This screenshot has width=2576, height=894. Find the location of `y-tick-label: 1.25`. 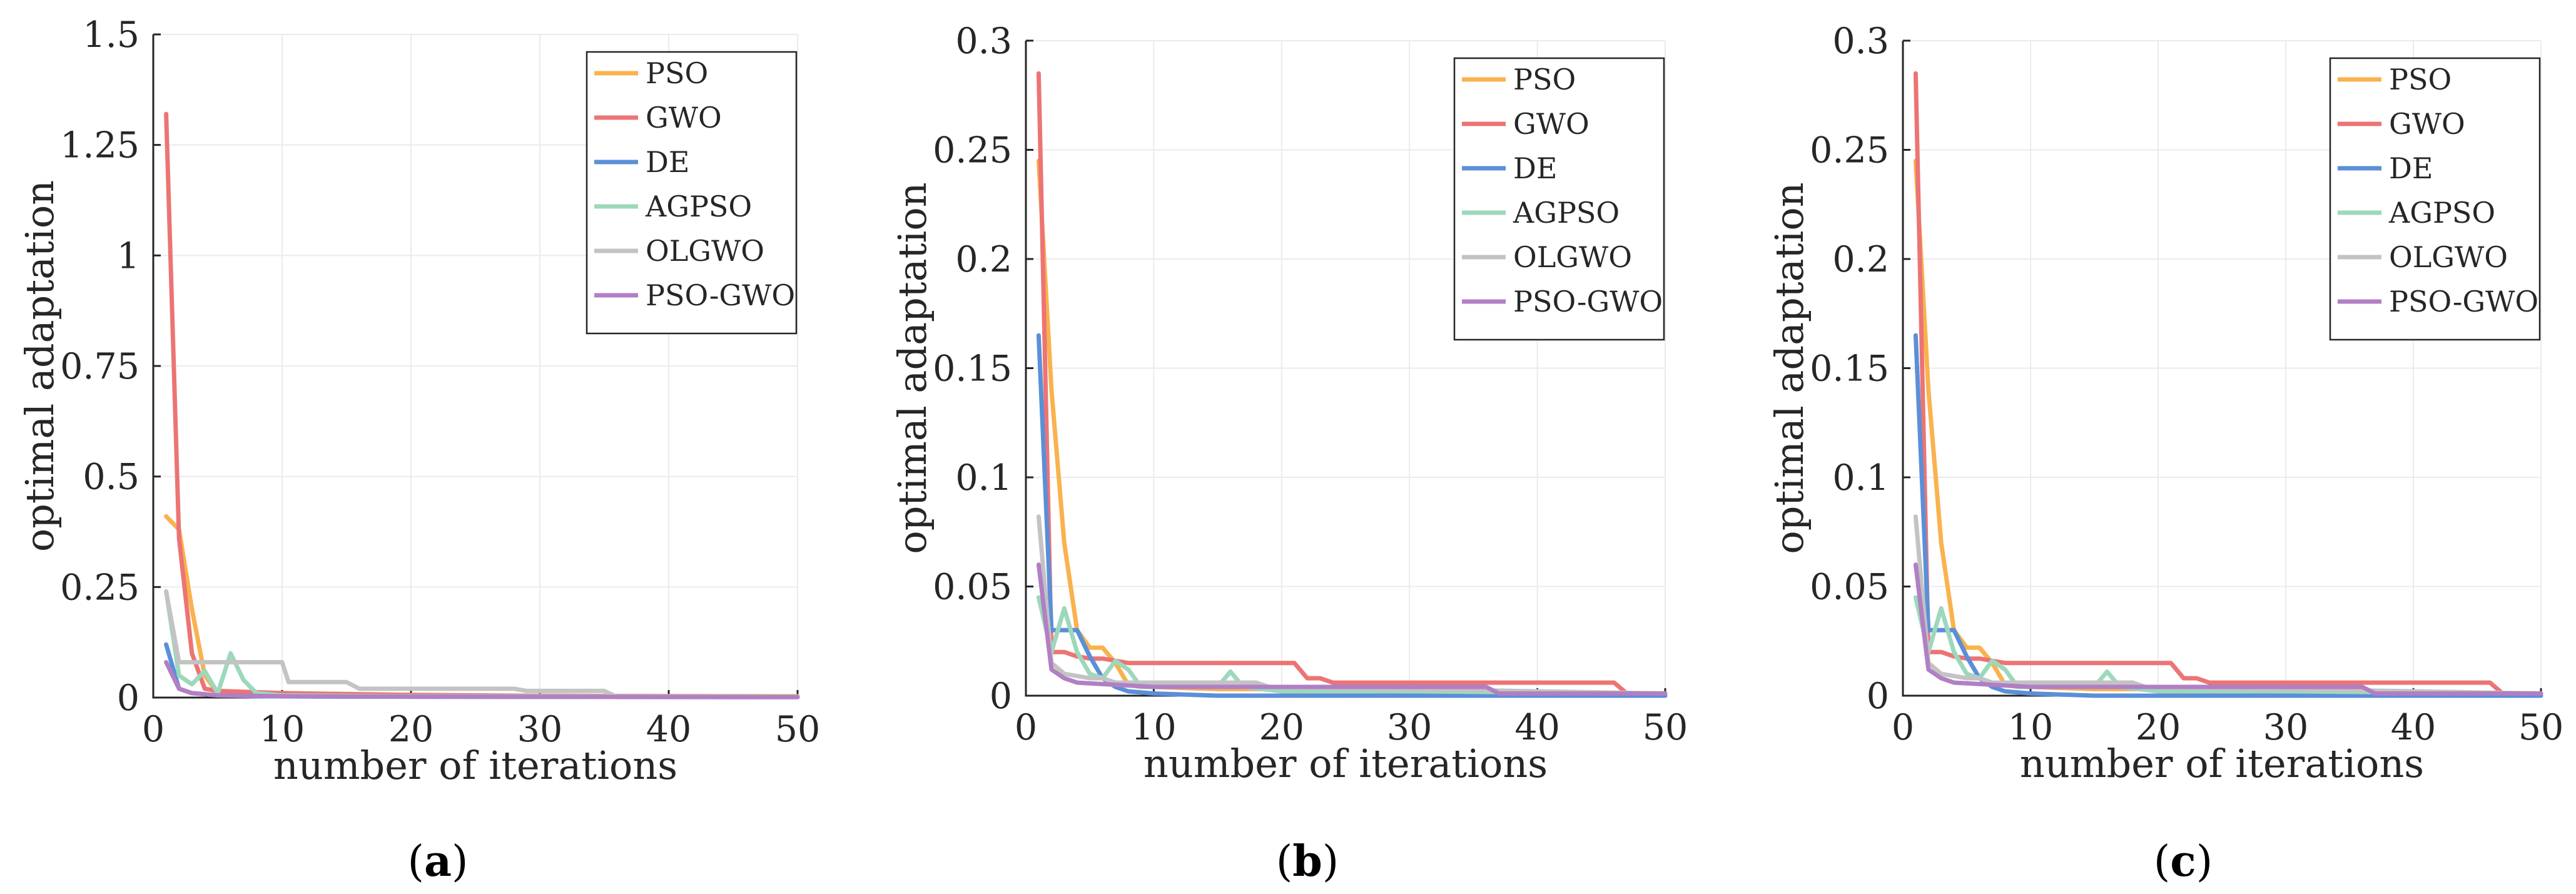

y-tick-label: 1.25 is located at coordinates (100, 145).